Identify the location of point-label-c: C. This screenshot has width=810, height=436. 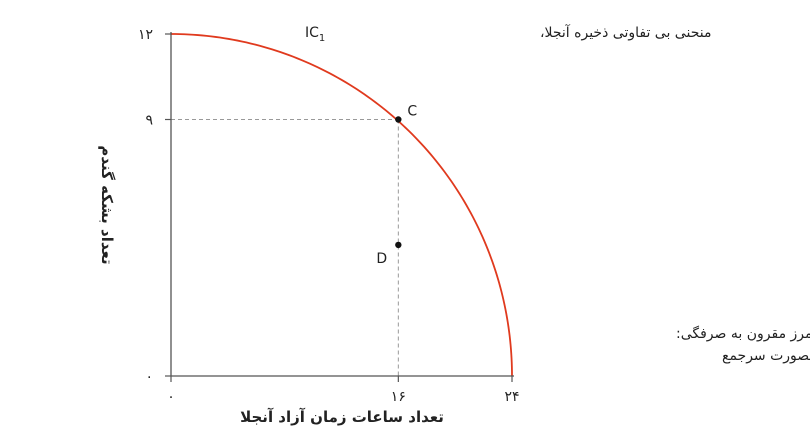
(412, 112).